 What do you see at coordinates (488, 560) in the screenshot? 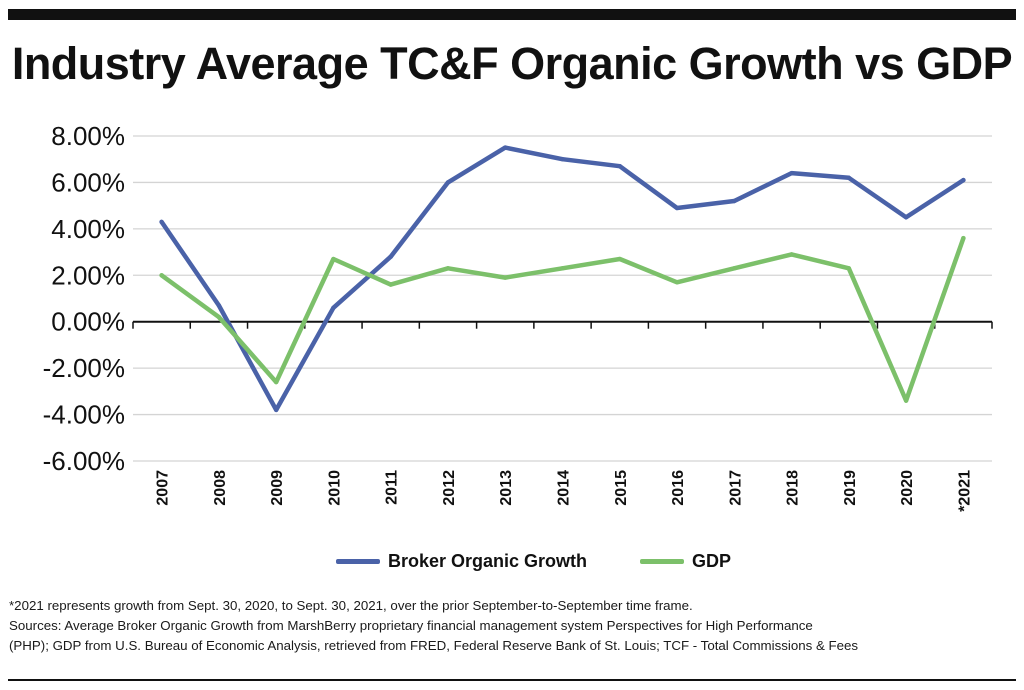
I see `legend-label-broker-organic-growth: Broker Organic Growth` at bounding box center [488, 560].